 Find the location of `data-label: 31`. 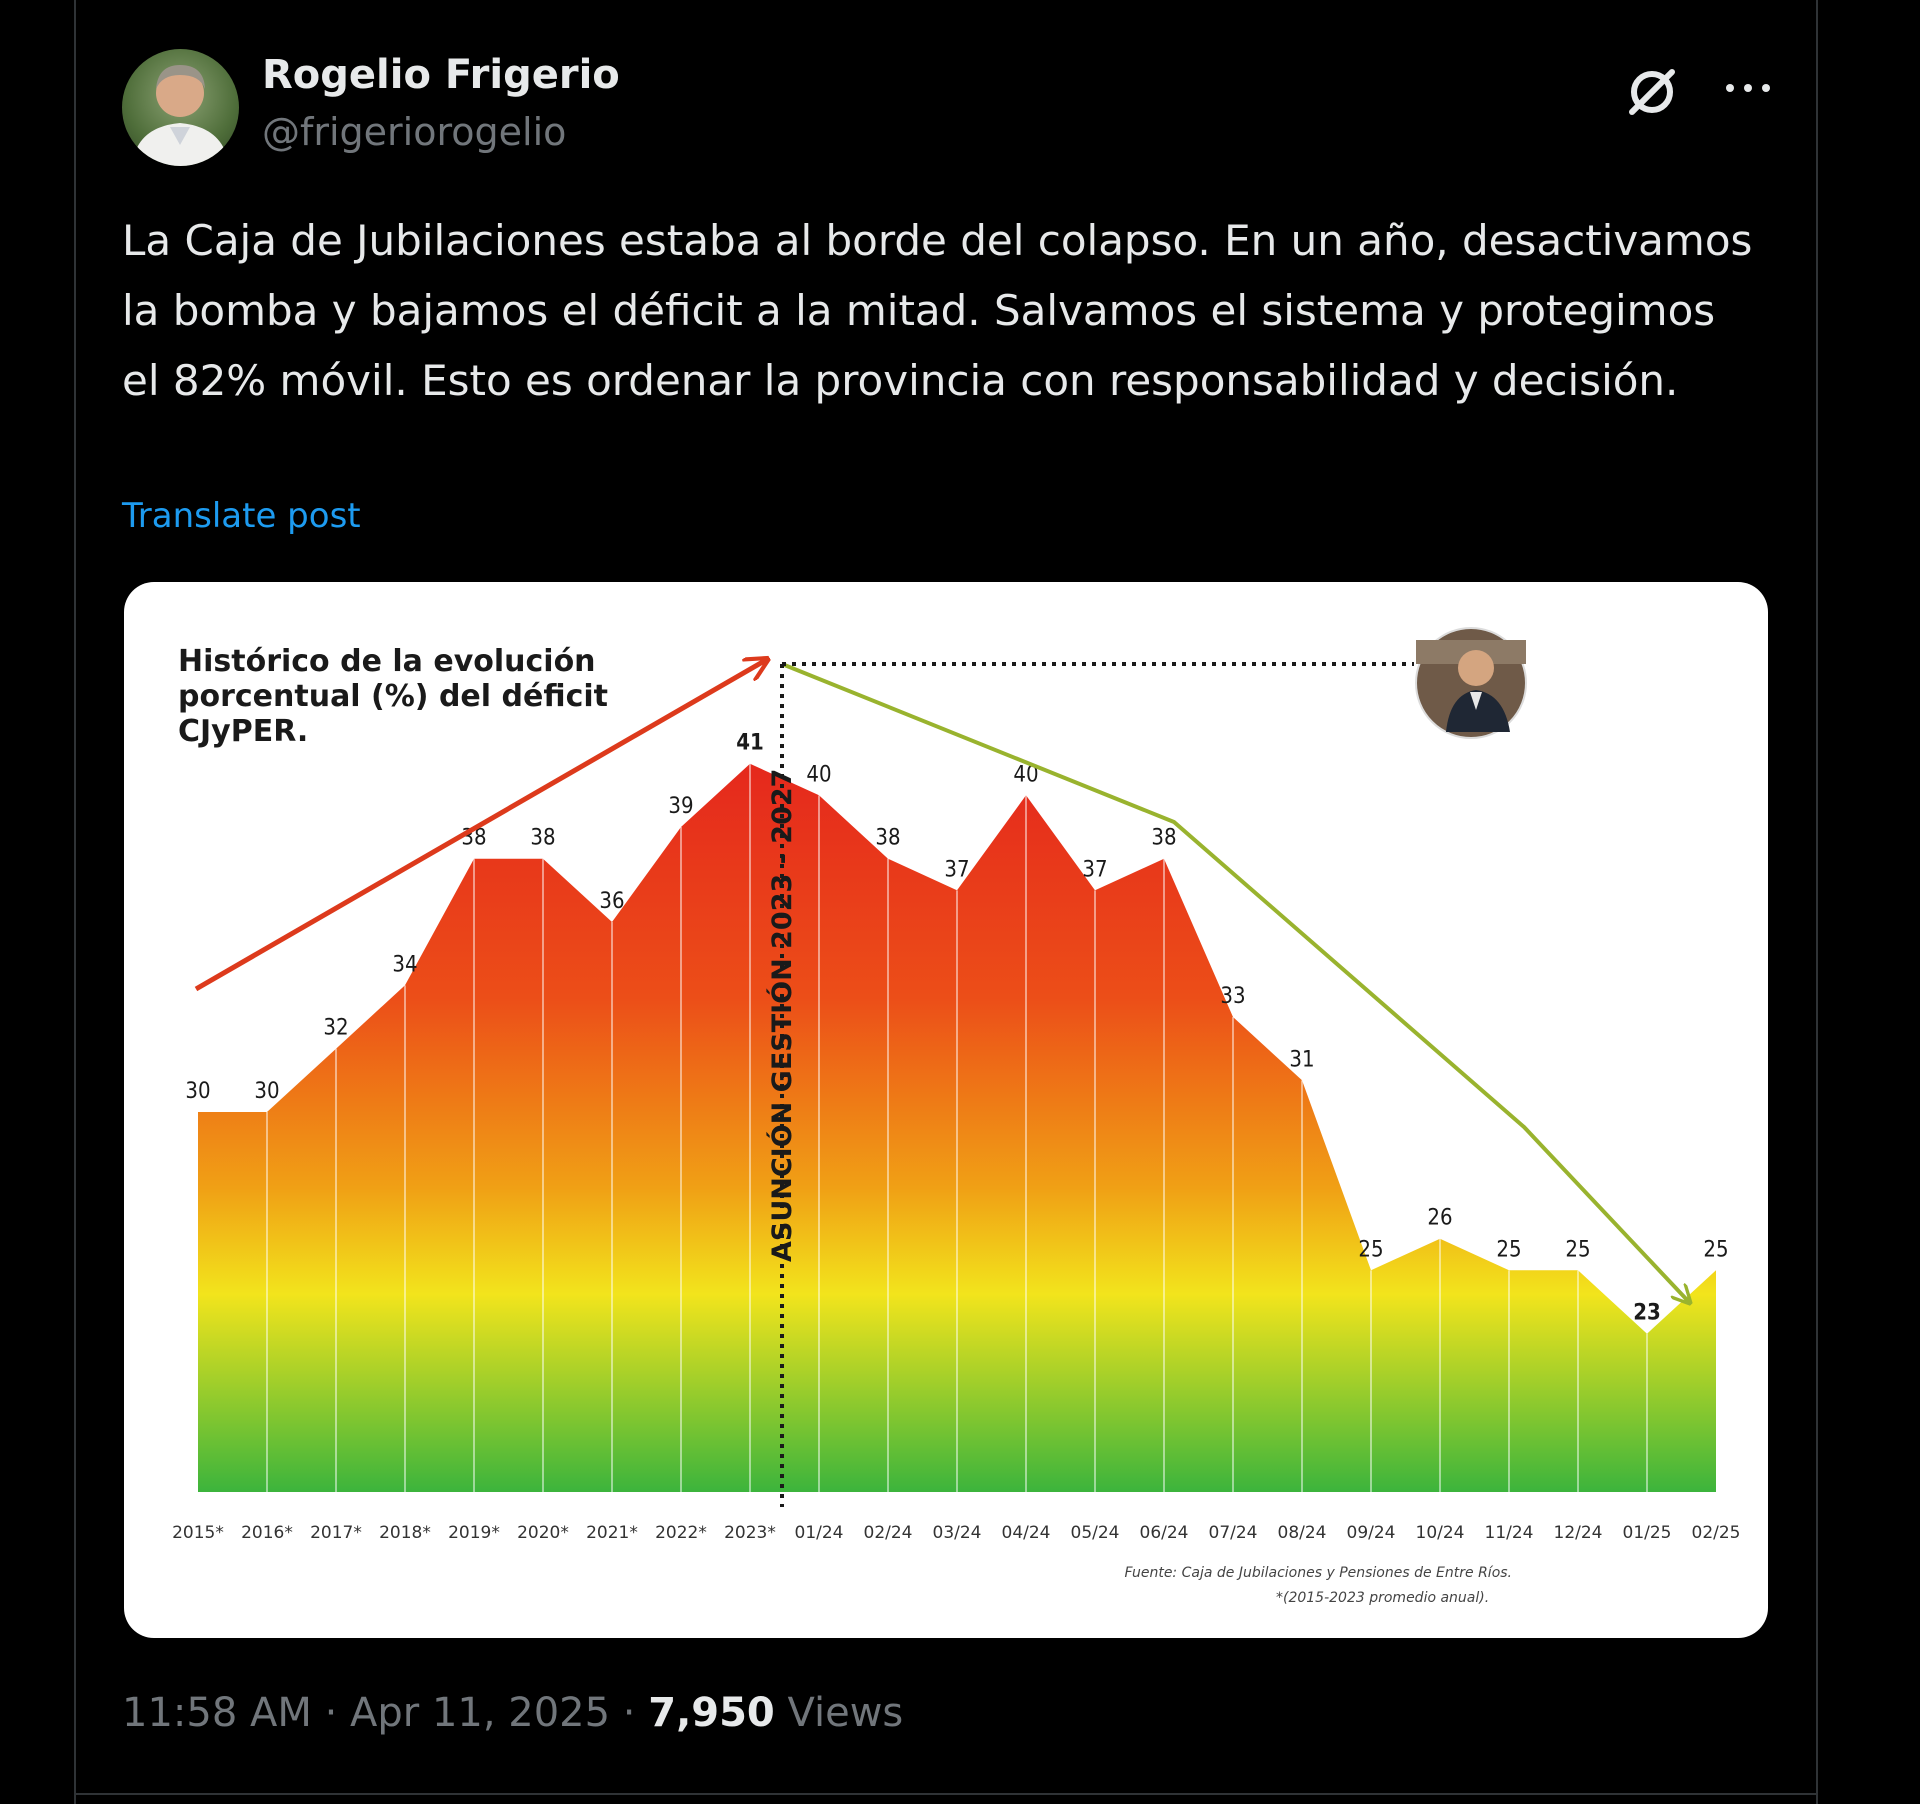

data-label: 31 is located at coordinates (1301, 1059).